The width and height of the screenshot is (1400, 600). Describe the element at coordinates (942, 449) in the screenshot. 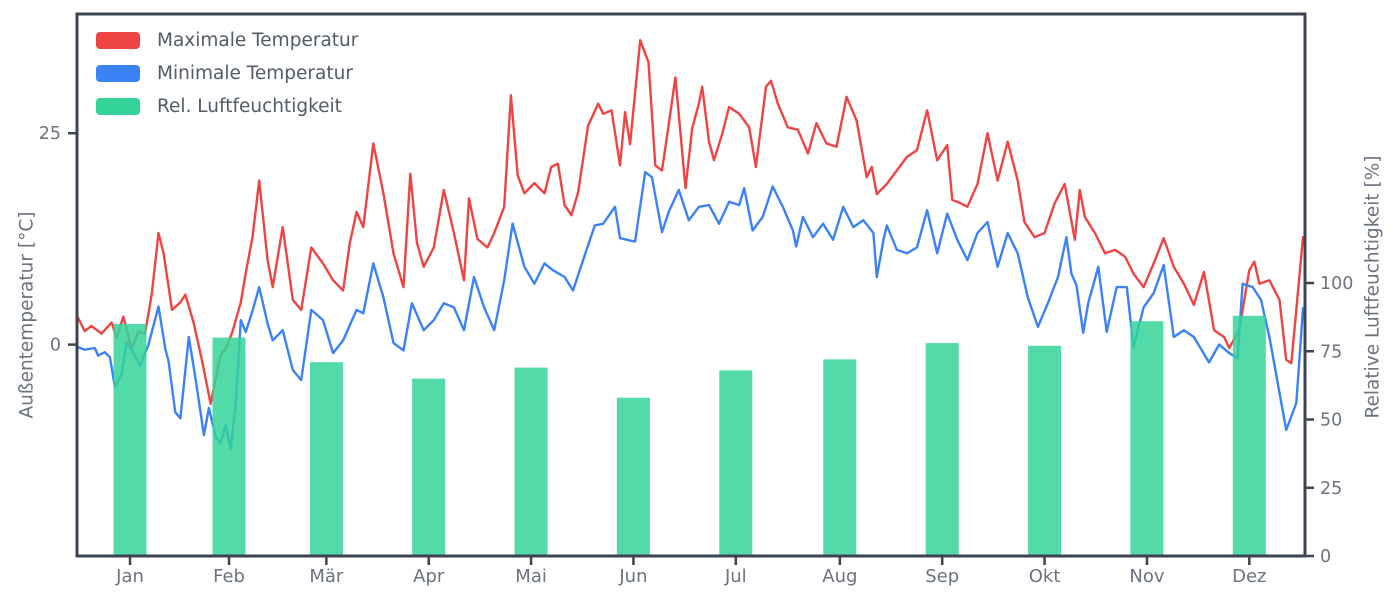

I see `humidity-bar-sep` at that location.